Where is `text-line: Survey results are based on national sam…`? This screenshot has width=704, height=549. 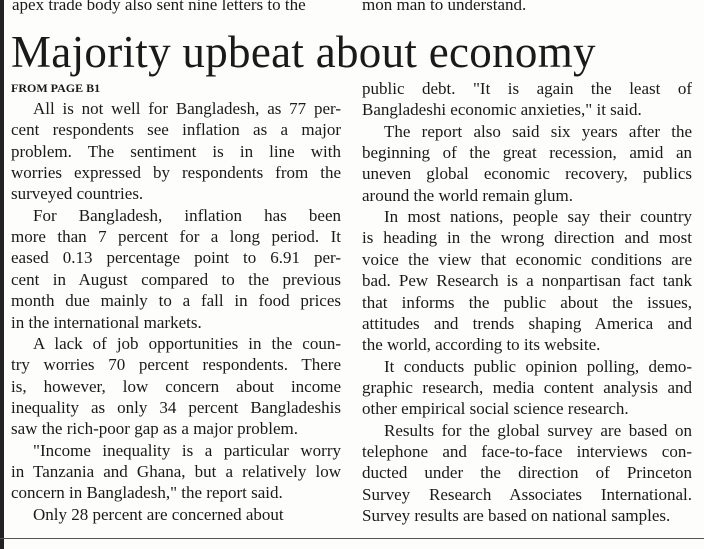 text-line: Survey results are based on national sam… is located at coordinates (516, 515).